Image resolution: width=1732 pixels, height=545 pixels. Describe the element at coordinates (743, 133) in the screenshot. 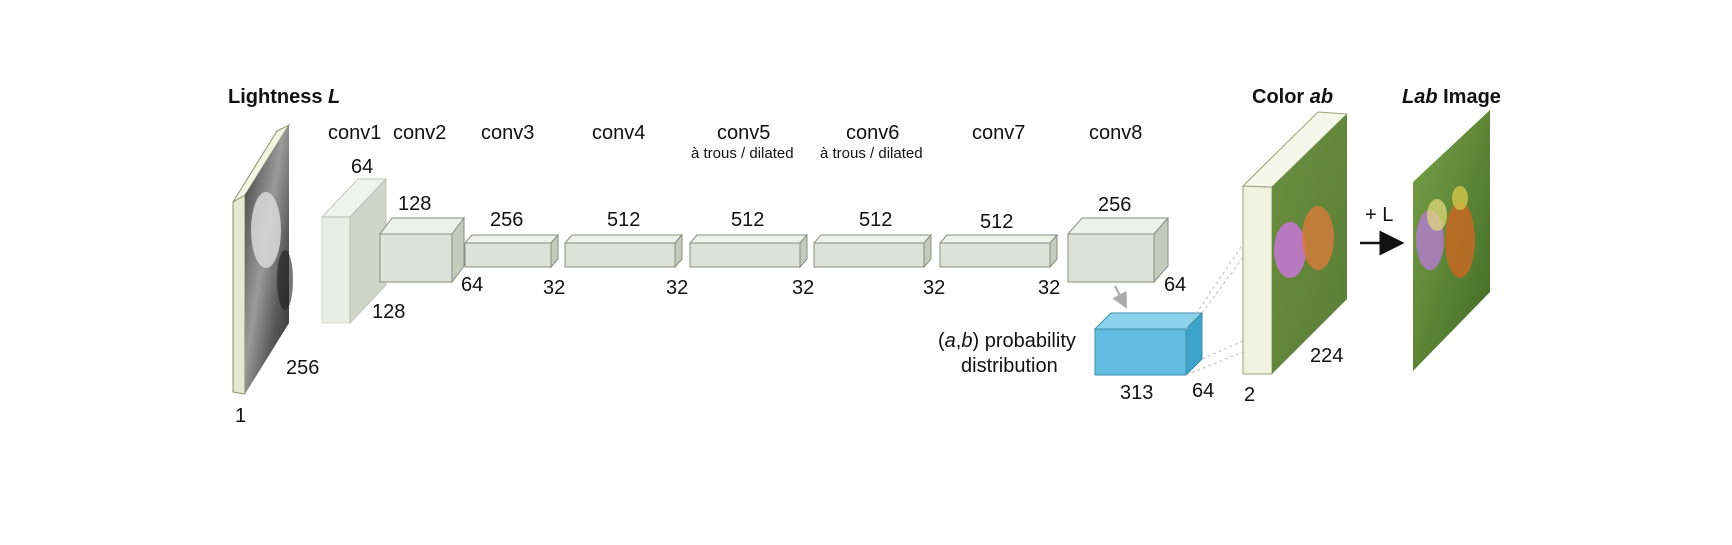

I see `layer-name-conv5: conv5` at that location.